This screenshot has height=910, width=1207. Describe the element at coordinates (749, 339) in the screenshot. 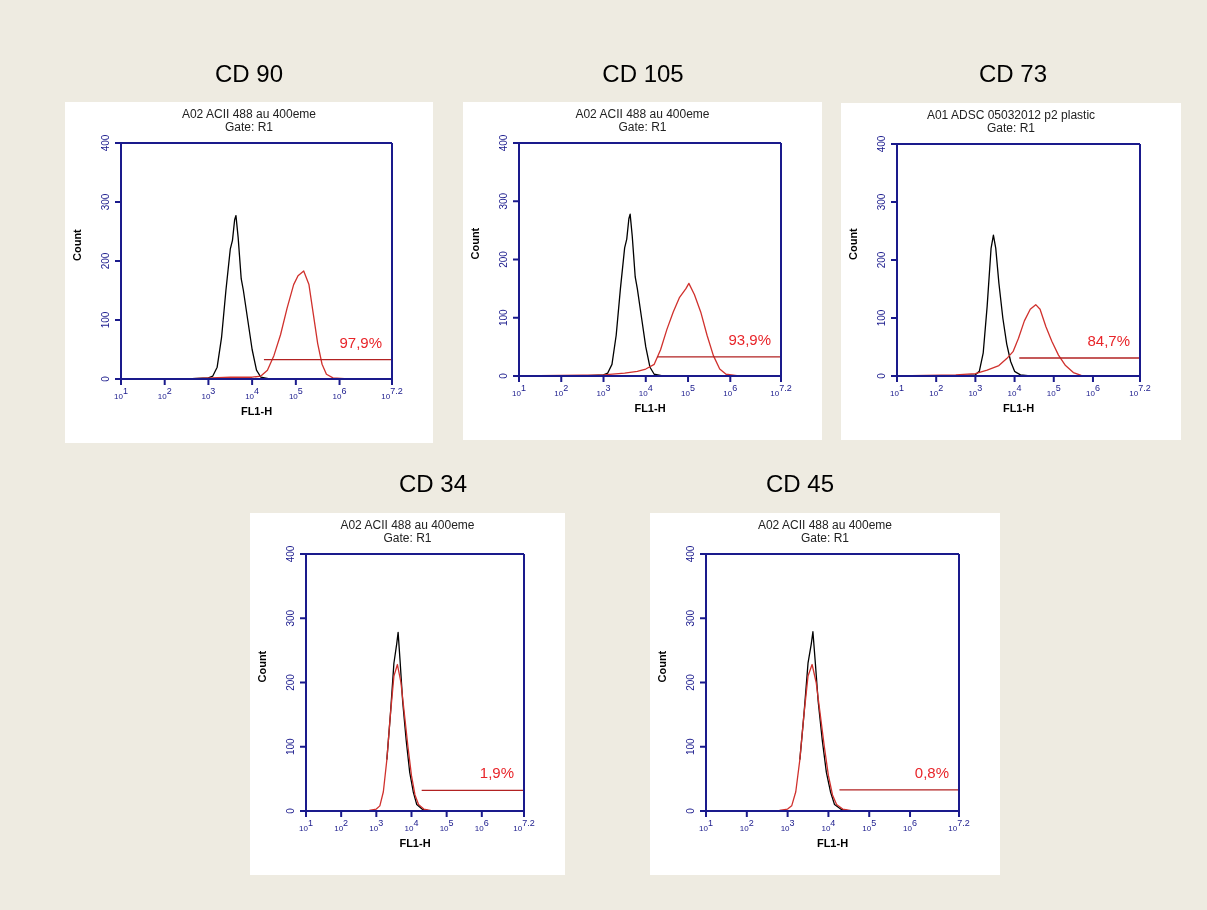

I see `annotation: 93,9%` at that location.